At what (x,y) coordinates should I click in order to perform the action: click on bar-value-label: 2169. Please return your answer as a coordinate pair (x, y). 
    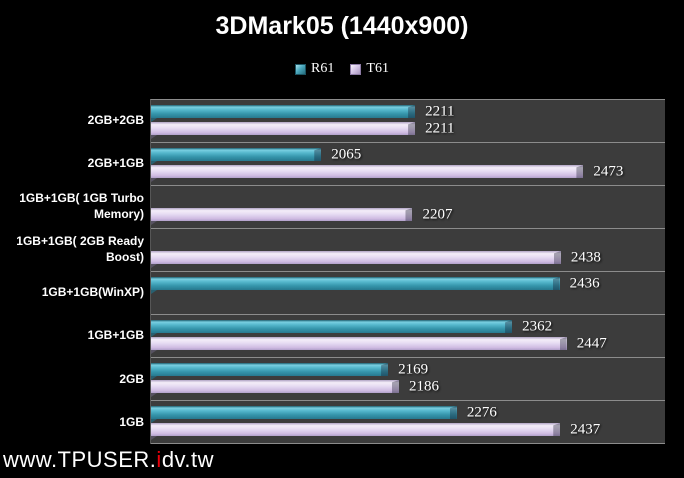
    Looking at the image, I should click on (413, 369).